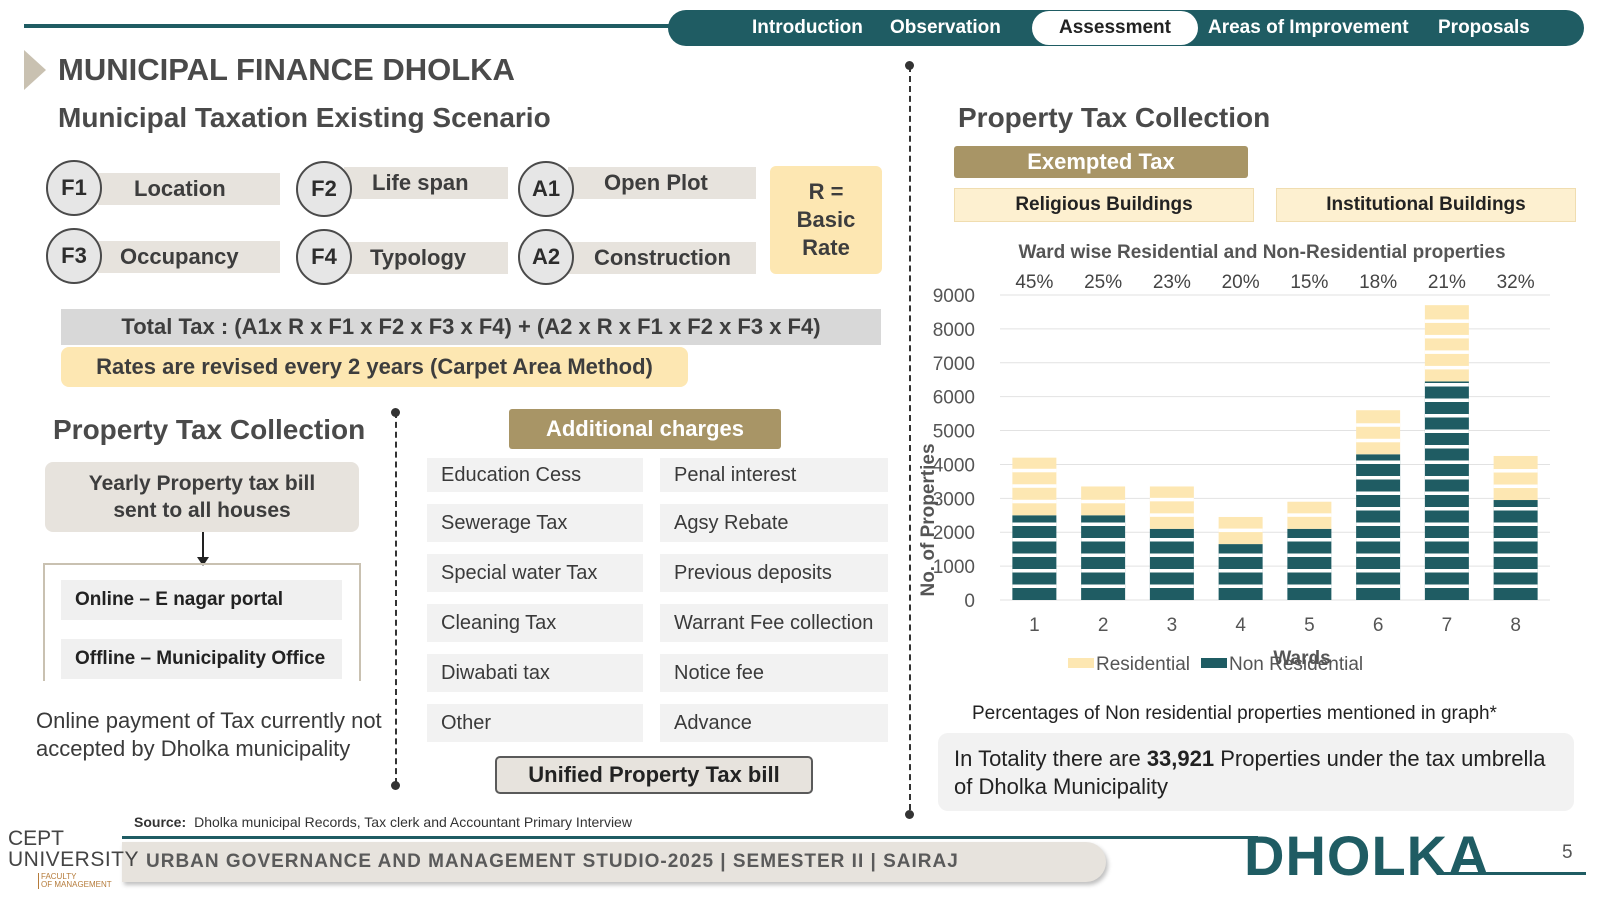 This screenshot has width=1600, height=900. I want to click on chart-annotations: 45% 25% 23% 20% 15% 18% 21% 32%, so click(1274, 282).